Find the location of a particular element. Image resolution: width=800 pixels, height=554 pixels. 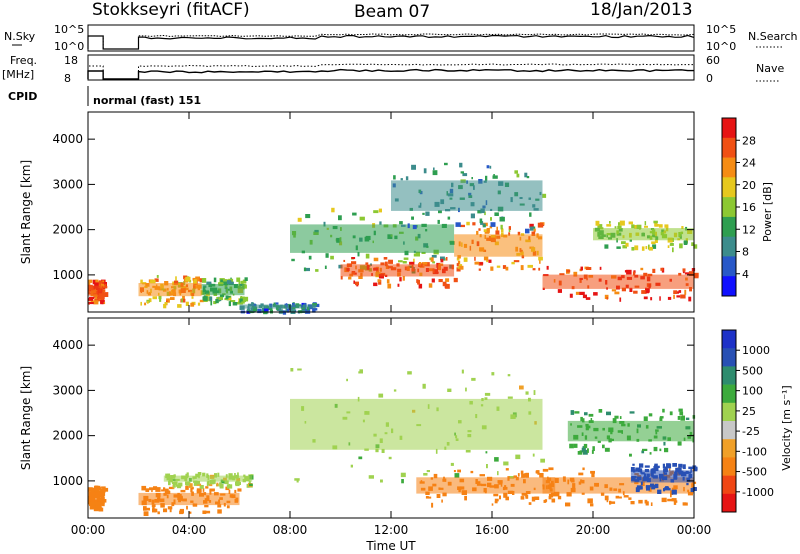

power-colorbar-swatch is located at coordinates (729, 266).